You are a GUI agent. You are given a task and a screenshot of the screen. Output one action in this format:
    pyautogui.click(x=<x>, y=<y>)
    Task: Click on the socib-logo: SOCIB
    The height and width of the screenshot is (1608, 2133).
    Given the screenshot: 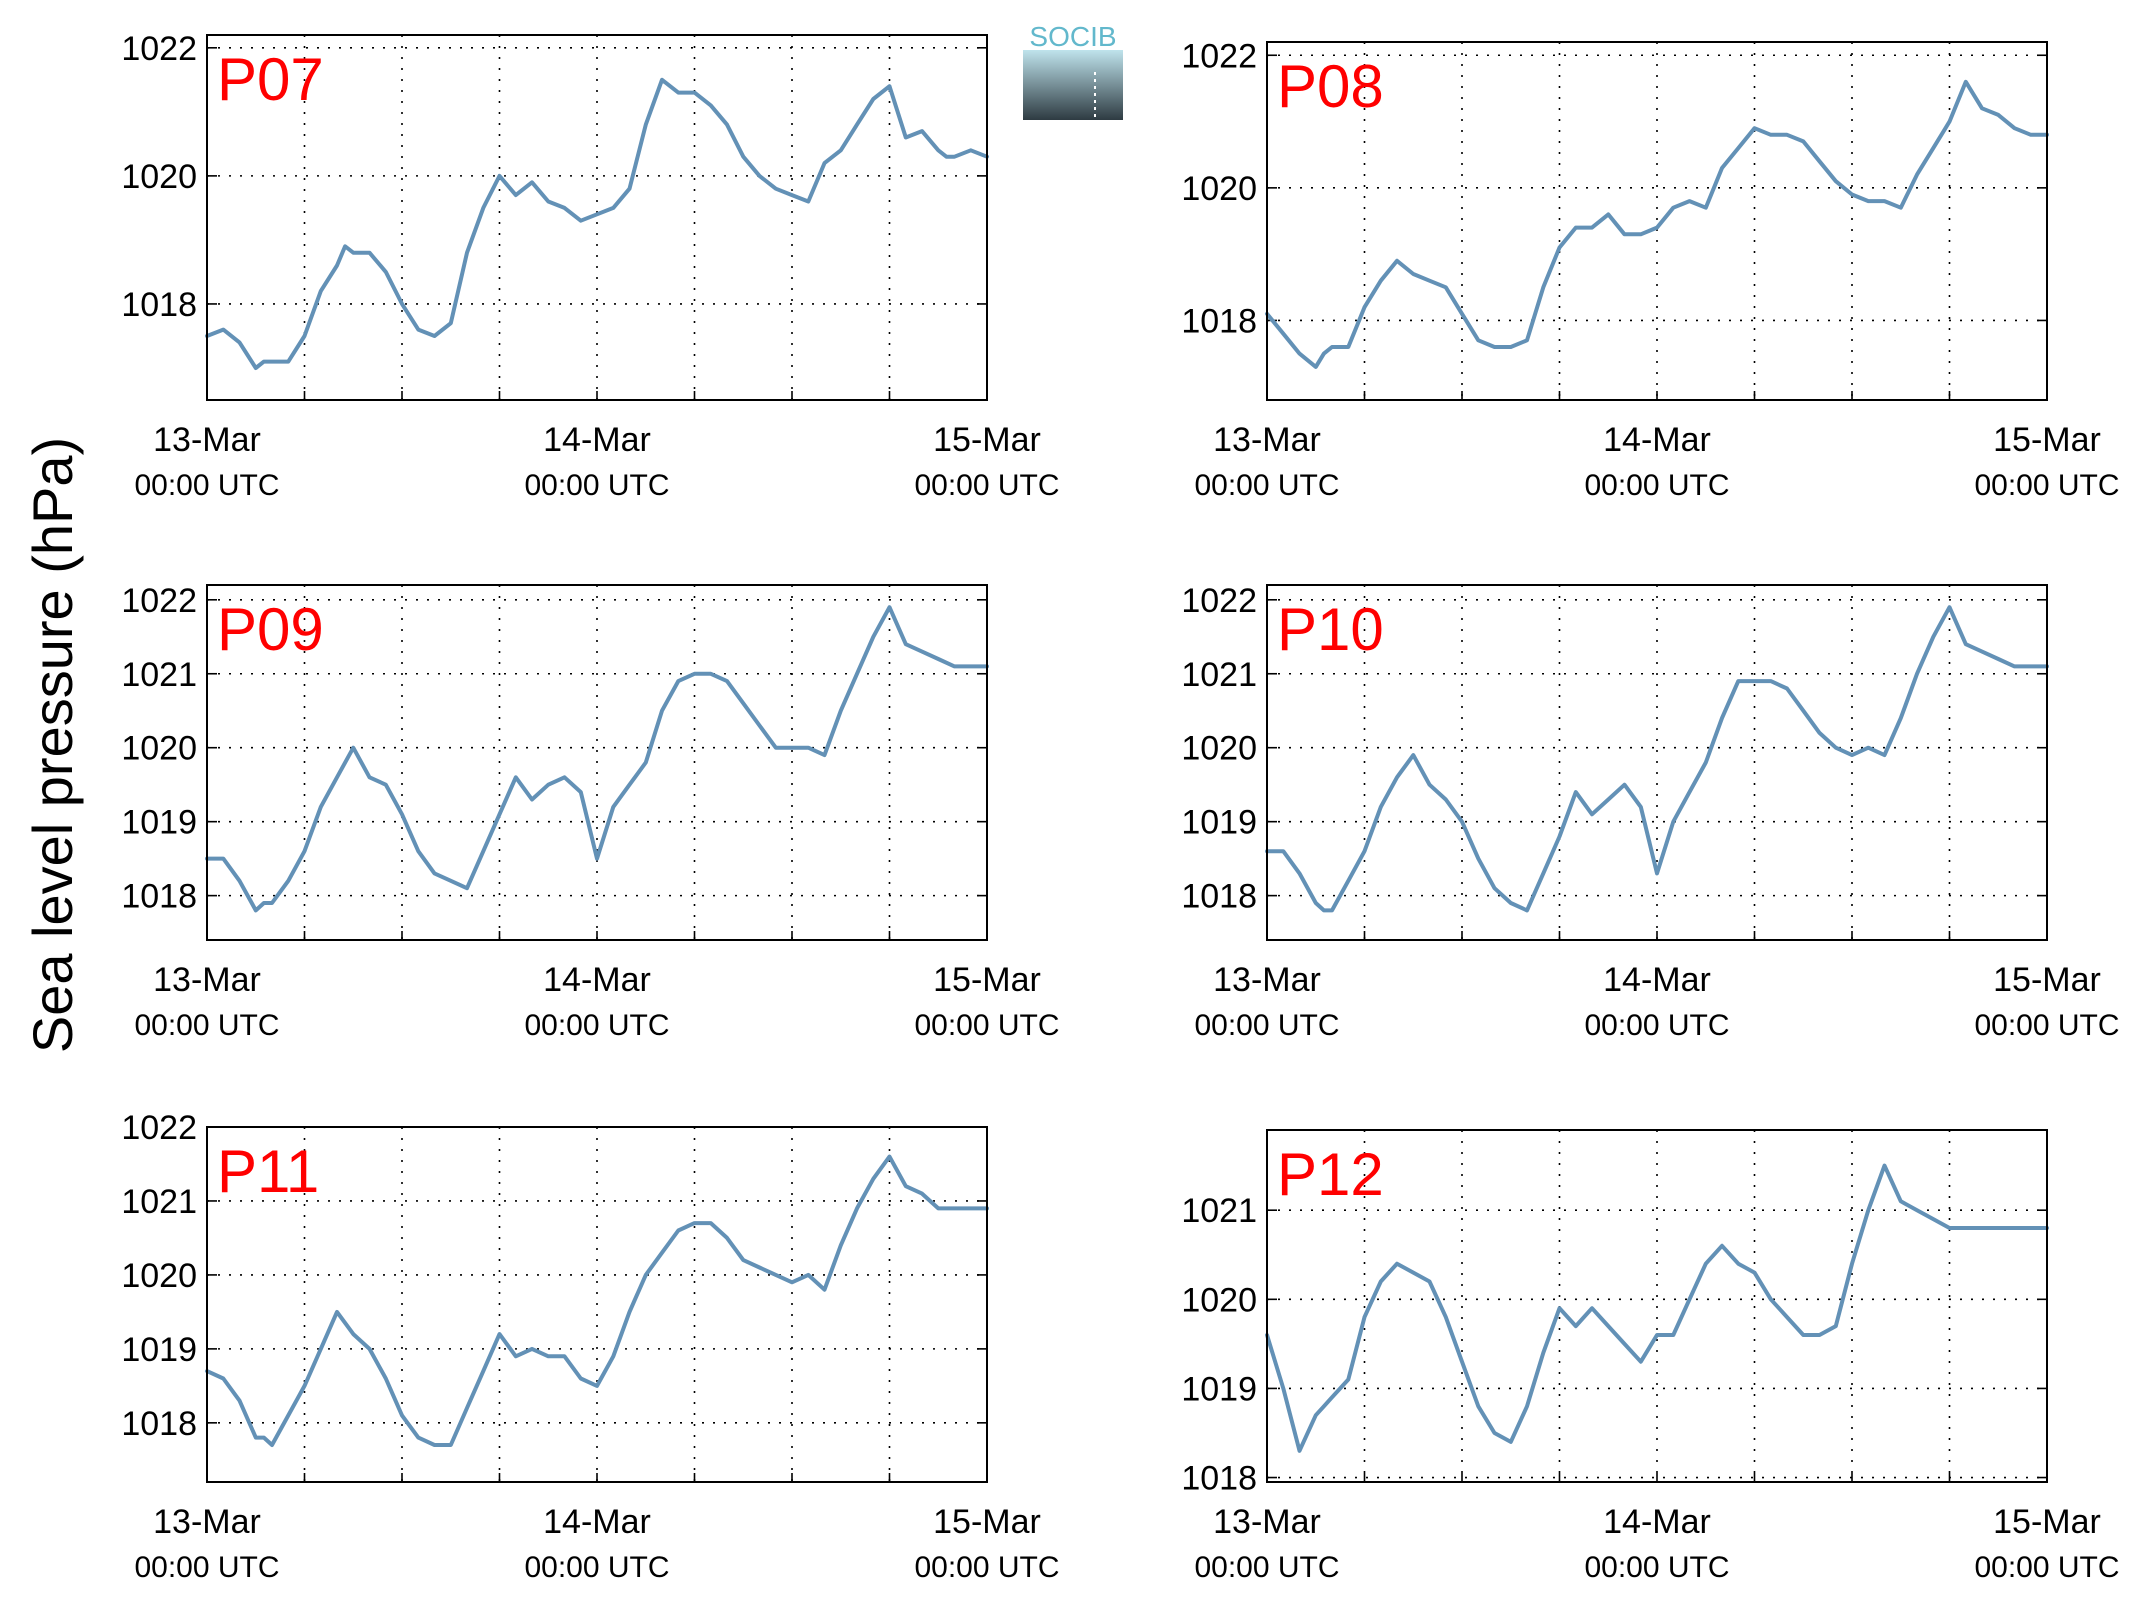 What is the action you would take?
    pyautogui.click(x=1073, y=70)
    